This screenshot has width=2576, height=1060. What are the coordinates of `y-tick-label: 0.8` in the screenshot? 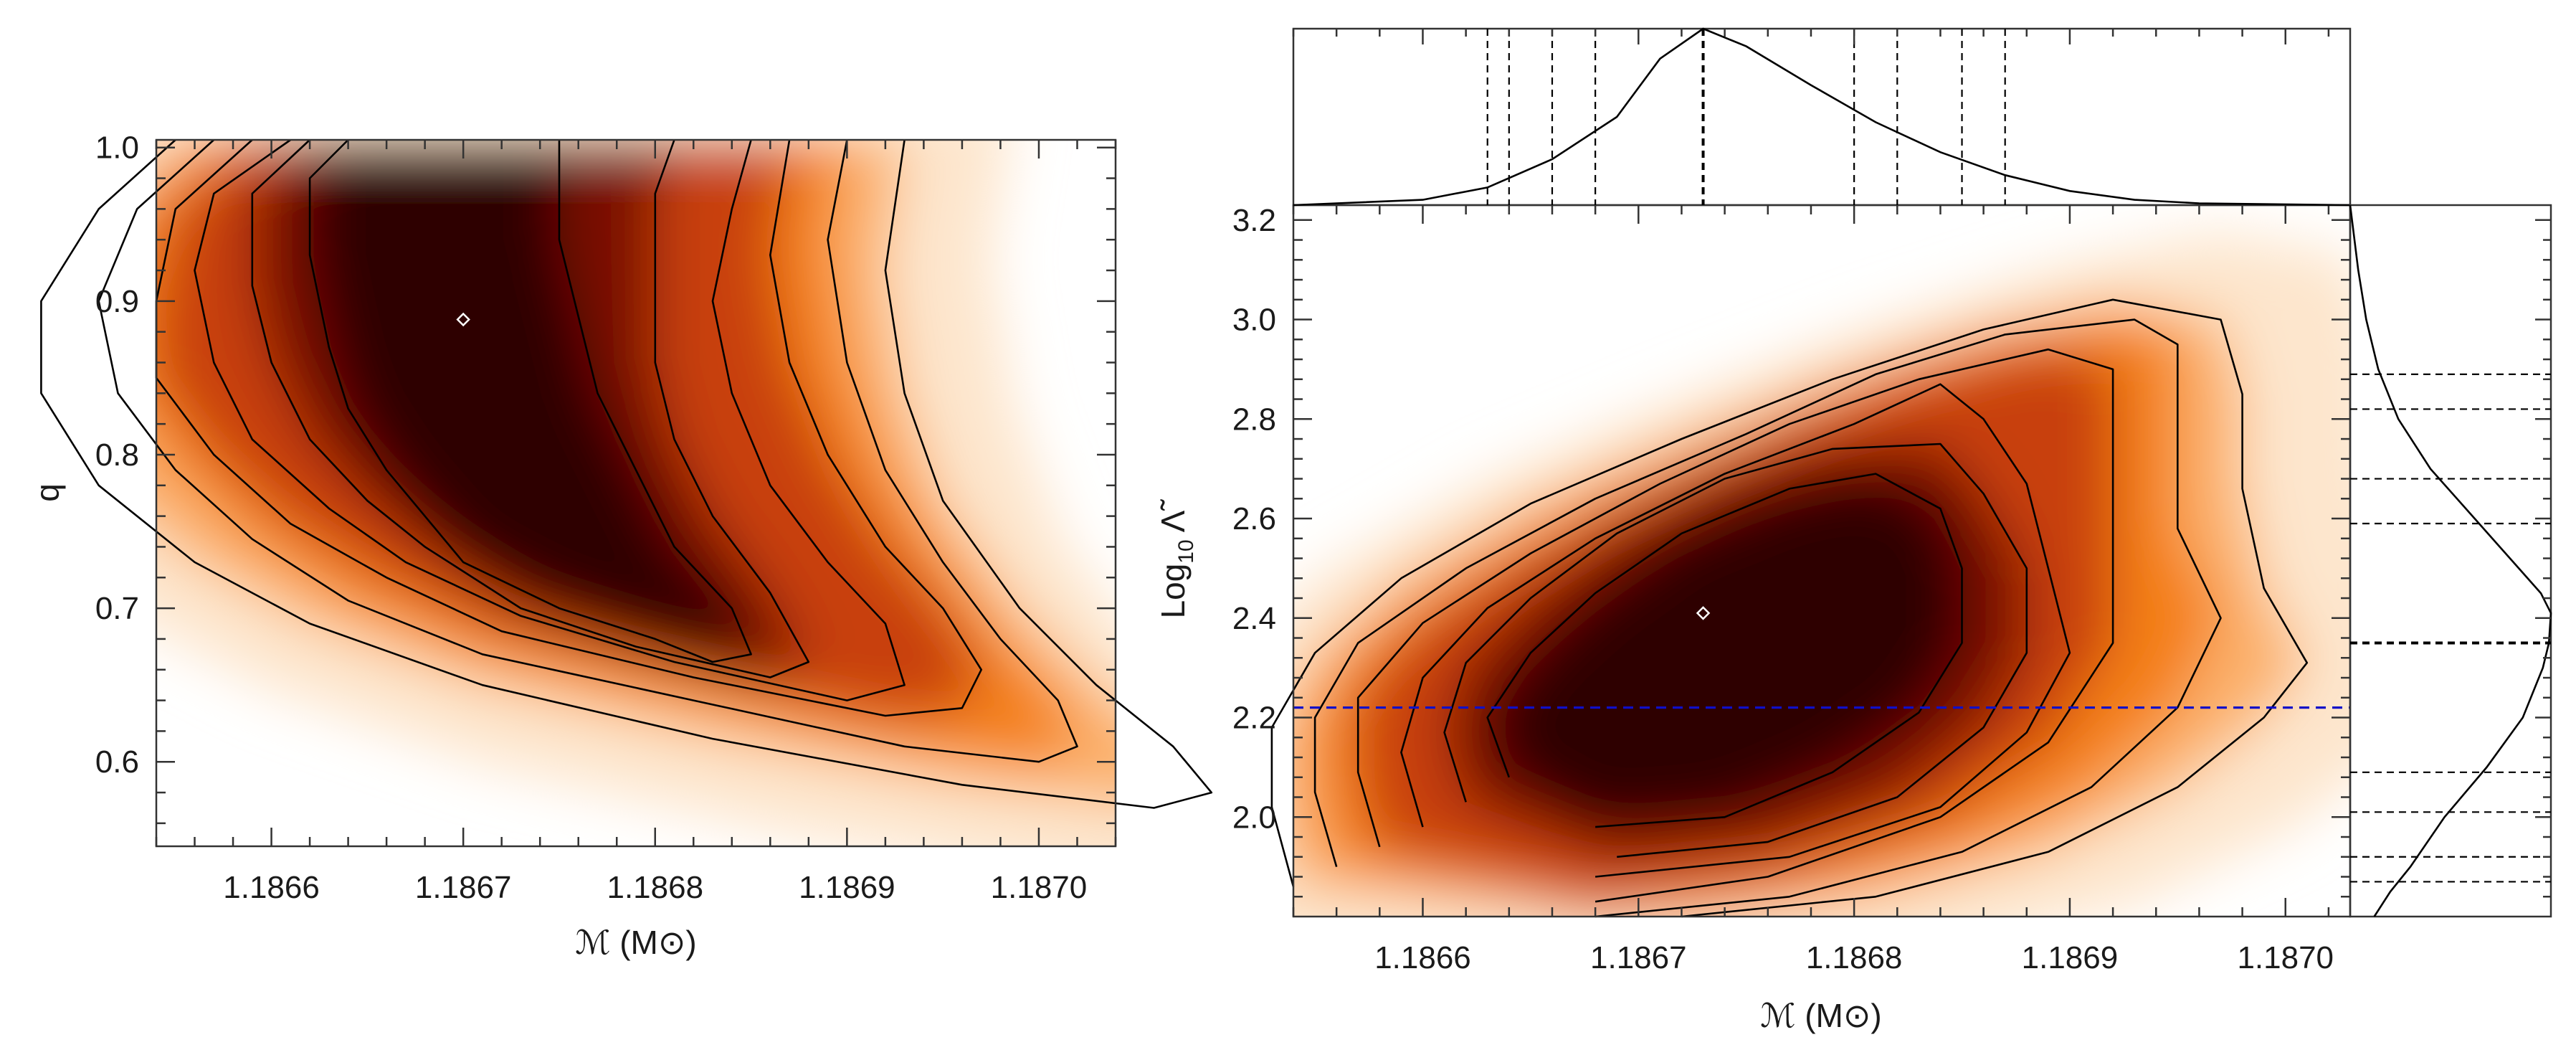 It's located at (117, 455).